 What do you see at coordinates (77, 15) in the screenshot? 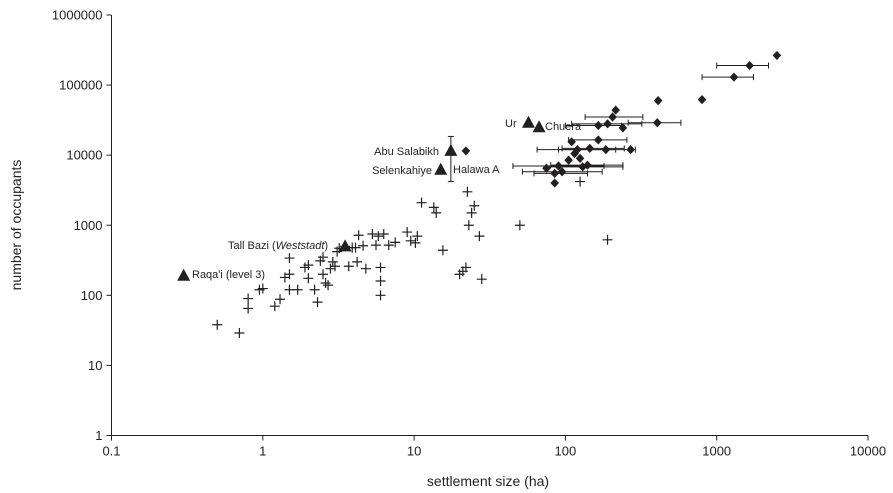
I see `y-tick-label: 1000000` at bounding box center [77, 15].